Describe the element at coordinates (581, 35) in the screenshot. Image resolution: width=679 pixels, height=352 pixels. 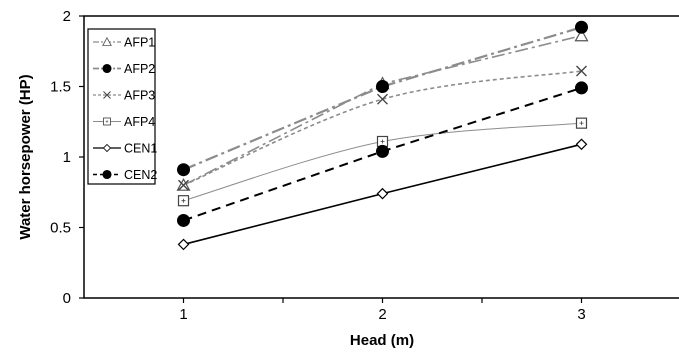
I see `data-point-afp1` at that location.